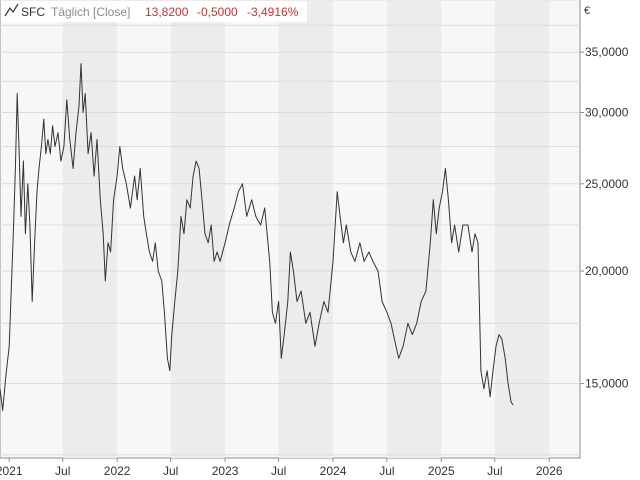 Image resolution: width=640 pixels, height=480 pixels. I want to click on x-tick-label: 2021, so click(11, 471).